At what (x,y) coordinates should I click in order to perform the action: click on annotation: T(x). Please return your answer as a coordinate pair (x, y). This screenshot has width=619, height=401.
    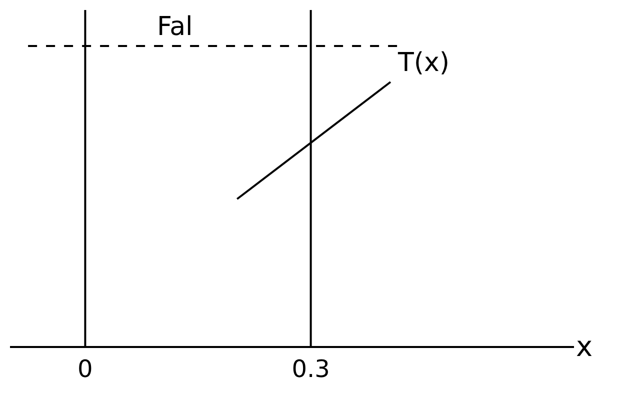
    Looking at the image, I should click on (423, 63).